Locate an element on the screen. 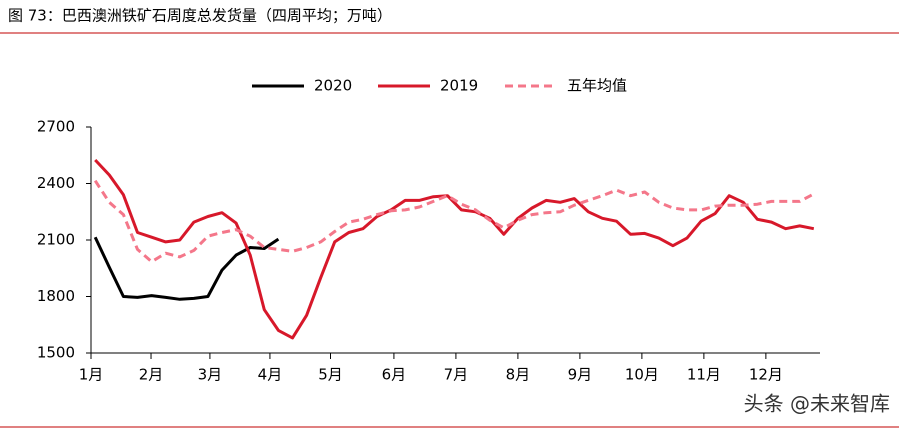 Image resolution: width=899 pixels, height=433 pixels. legend-label: 五年均值 is located at coordinates (597, 86).